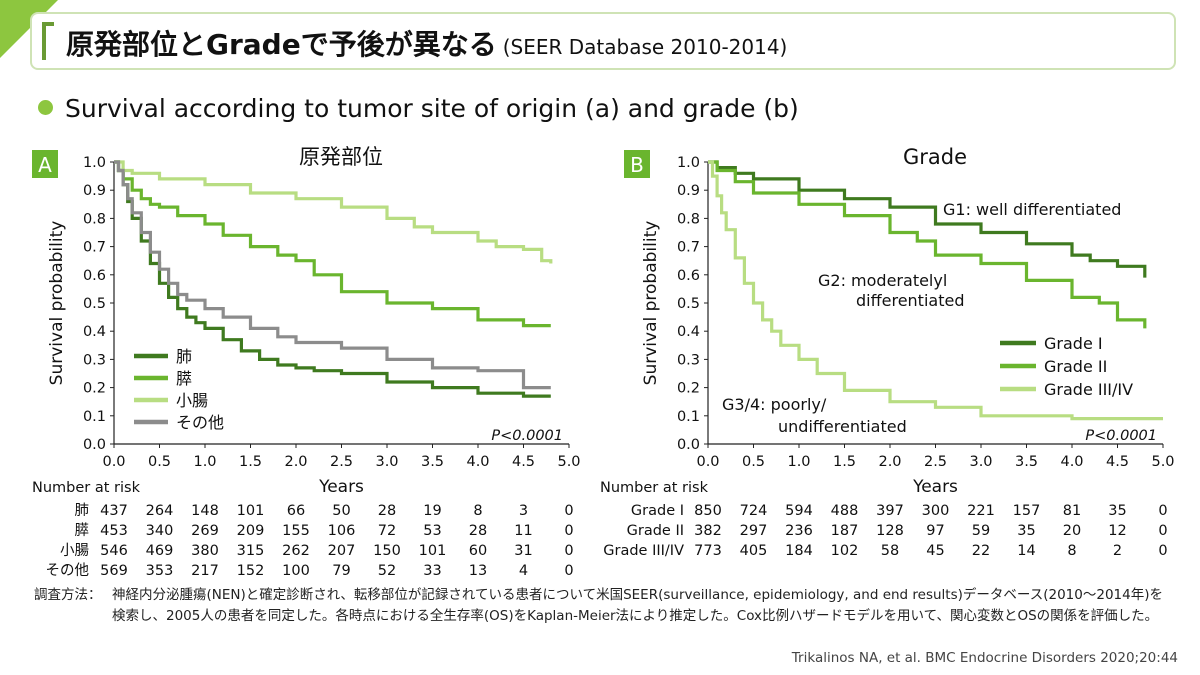 This screenshot has height=675, width=1200. What do you see at coordinates (295, 462) in the screenshot?
I see `x-tick-label: 2.0` at bounding box center [295, 462].